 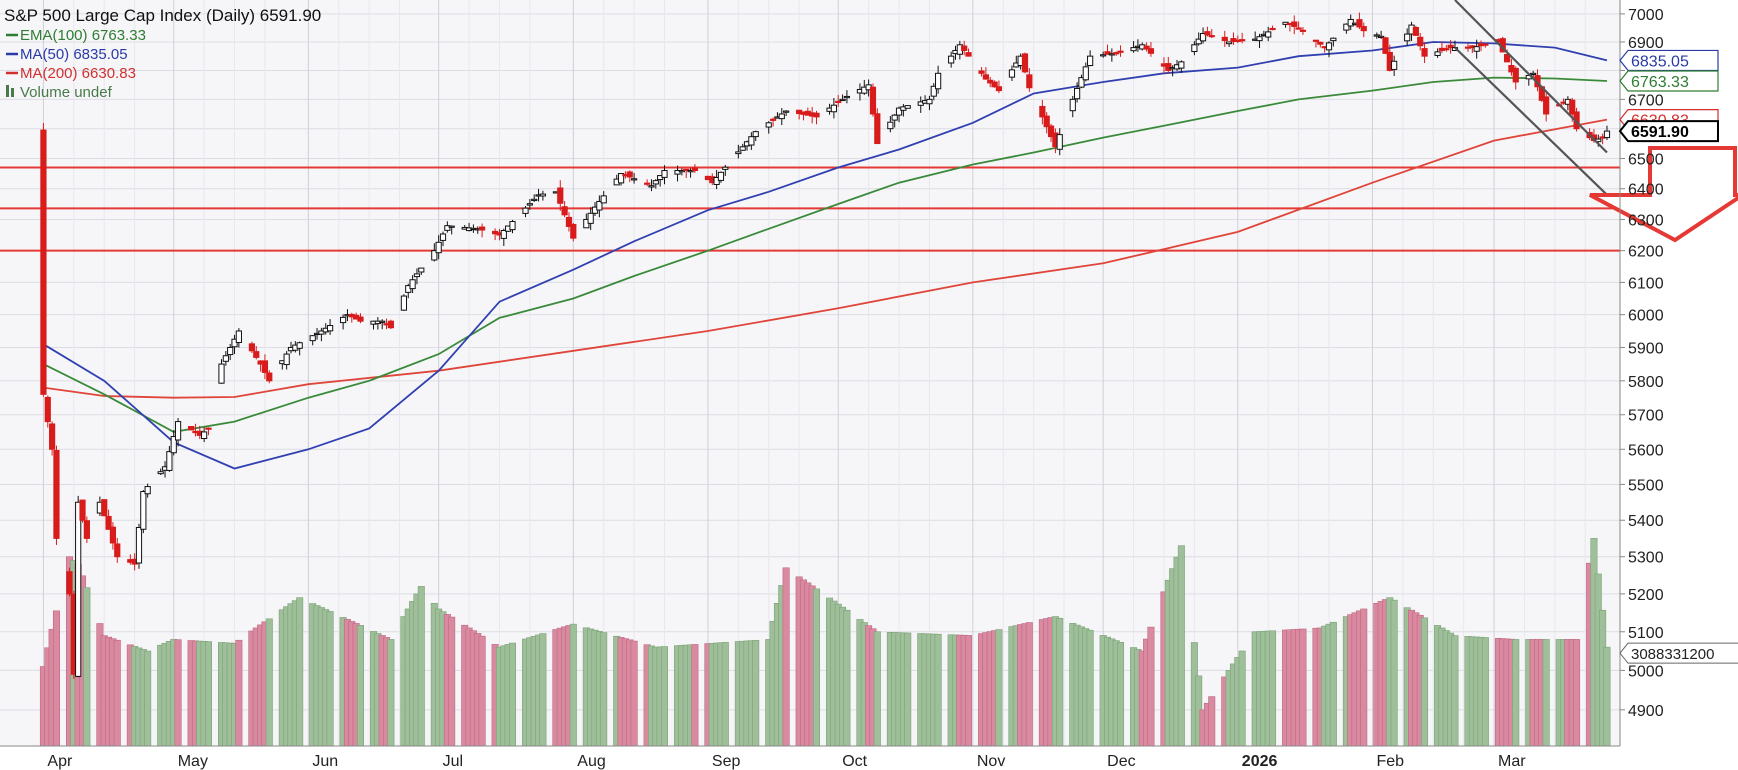 What do you see at coordinates (78, 73) in the screenshot?
I see `legend-label: MA(200) 6630.83` at bounding box center [78, 73].